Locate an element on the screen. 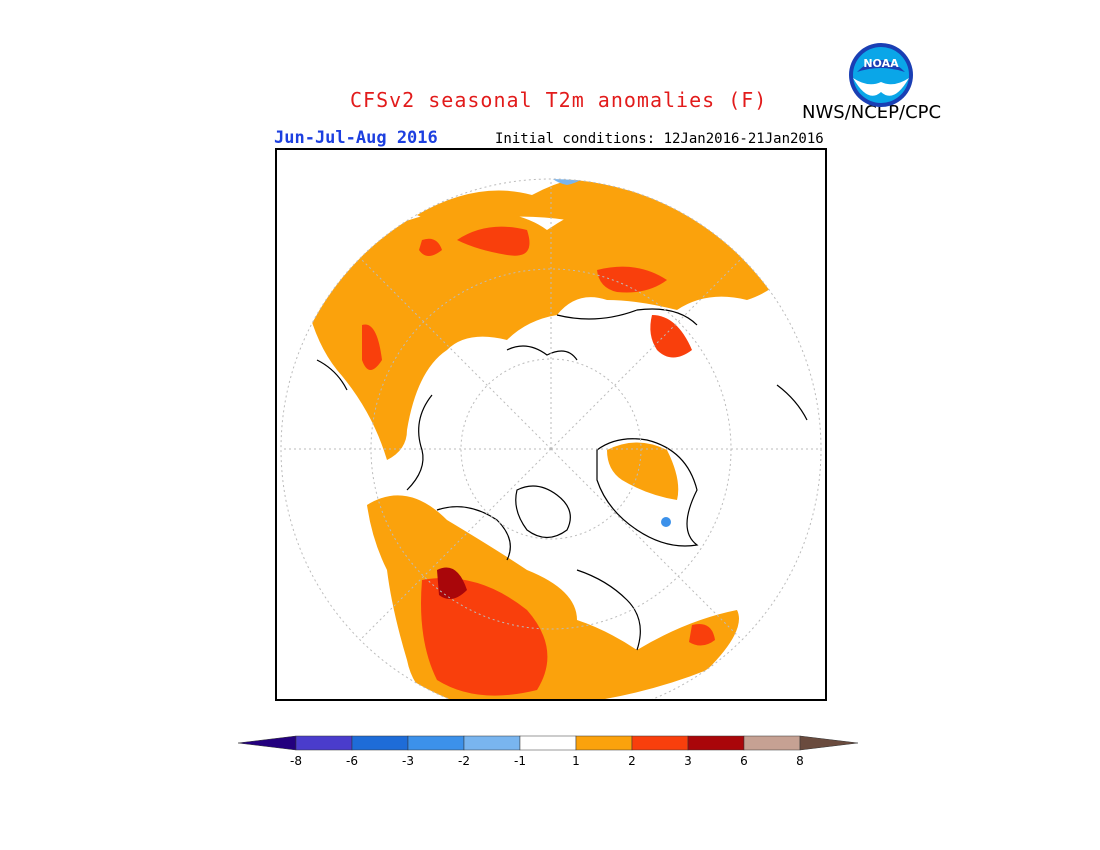  legend-tick-label: 8 is located at coordinates (800, 761).